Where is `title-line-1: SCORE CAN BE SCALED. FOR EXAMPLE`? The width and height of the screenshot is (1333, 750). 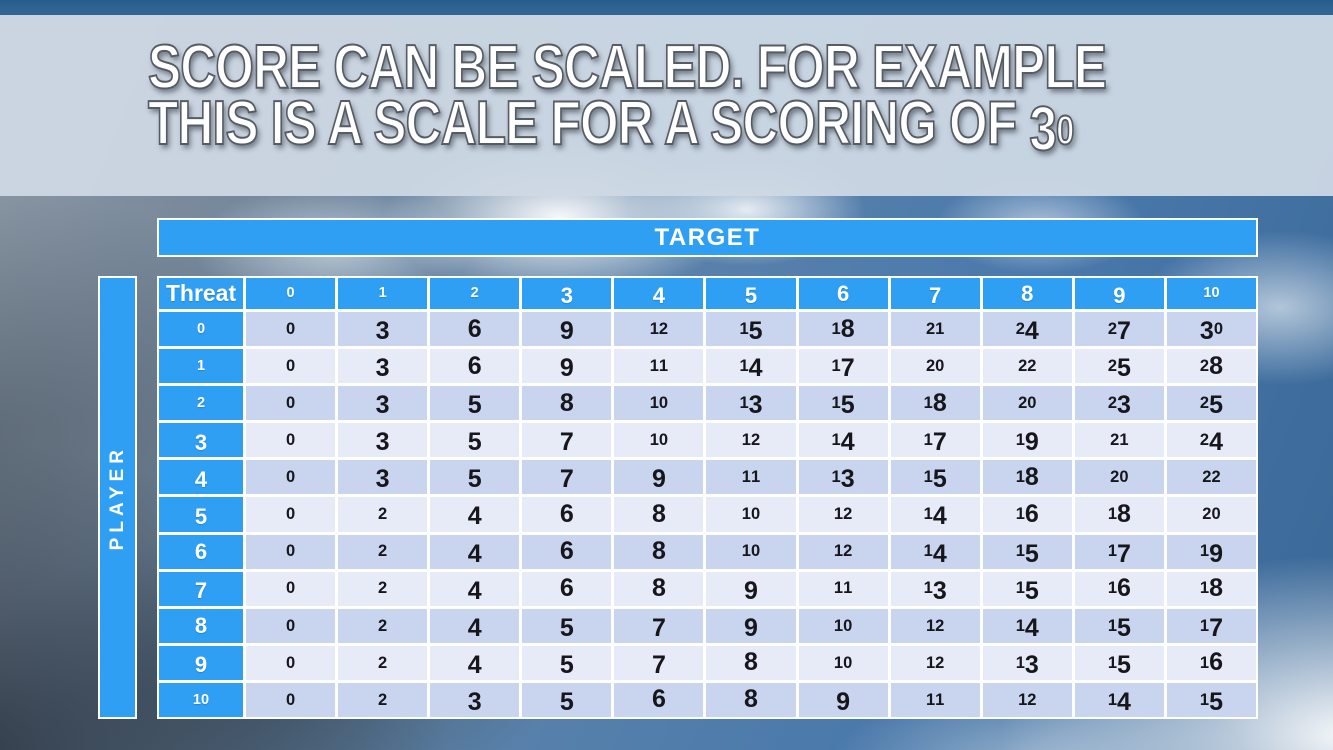 title-line-1: SCORE CAN BE SCALED. FOR EXAMPLE is located at coordinates (627, 67).